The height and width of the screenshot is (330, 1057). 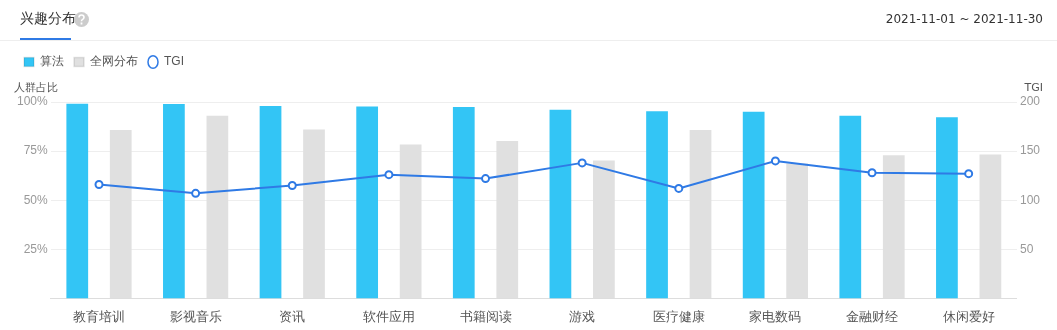 I want to click on x-tick-label: 资讯, so click(x=292, y=316).